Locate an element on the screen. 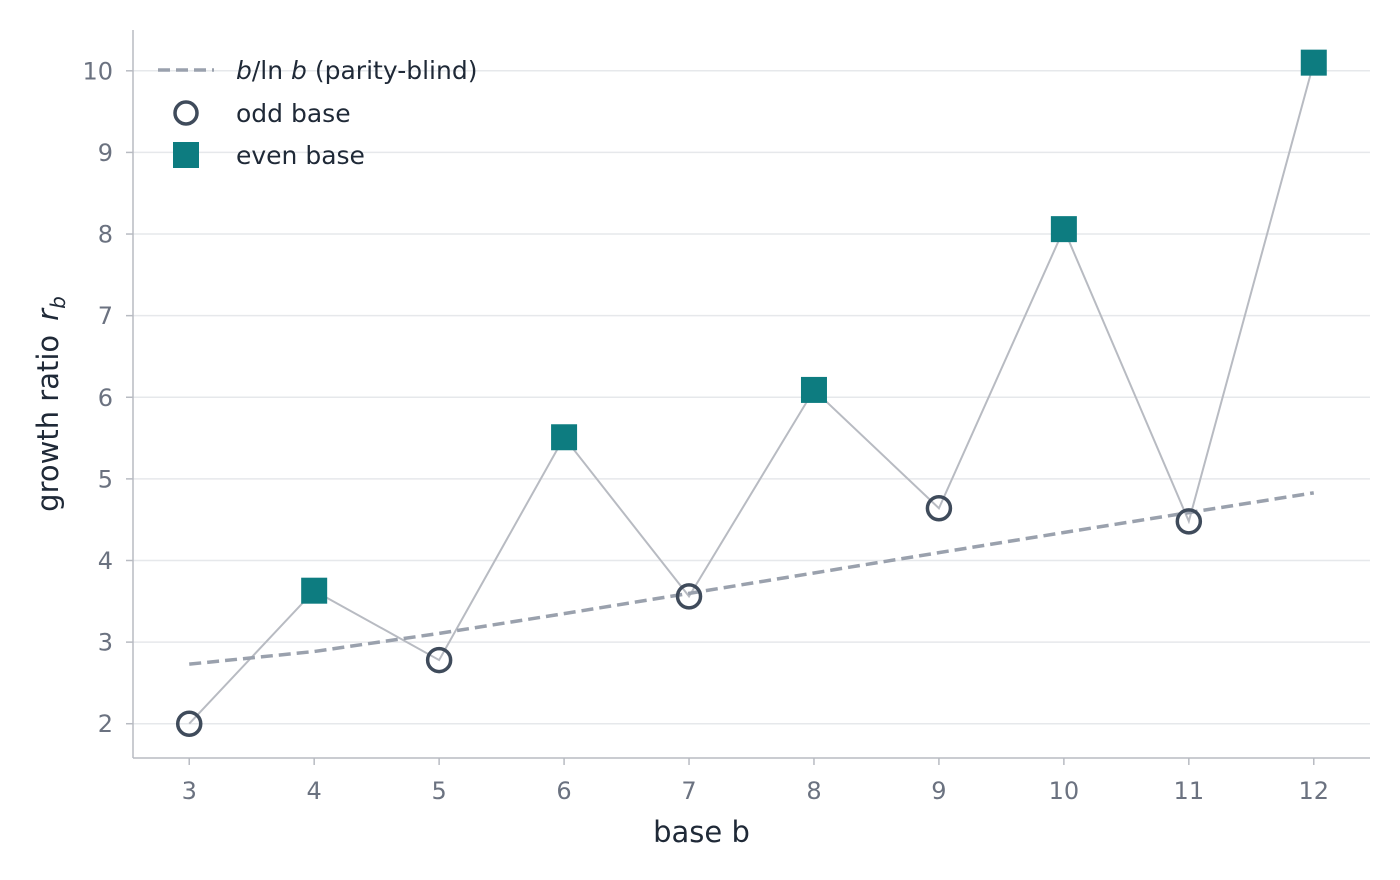 This screenshot has height=880, width=1400. legend-label-fit: b/ln b (parity-blind) is located at coordinates (356, 70).